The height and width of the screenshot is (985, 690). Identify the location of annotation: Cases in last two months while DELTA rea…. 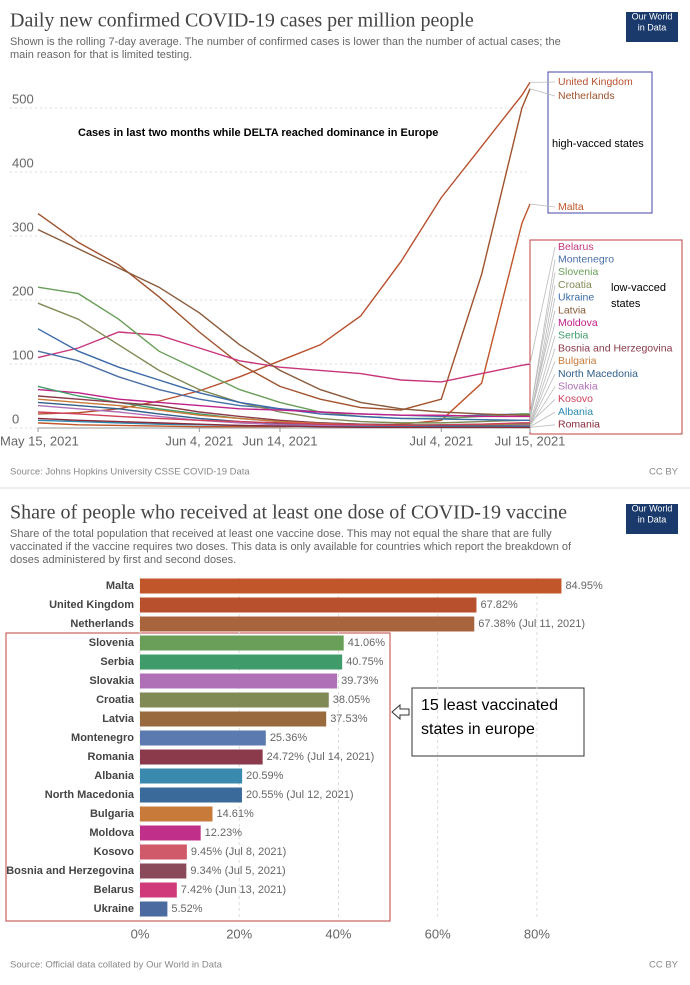
(258, 133).